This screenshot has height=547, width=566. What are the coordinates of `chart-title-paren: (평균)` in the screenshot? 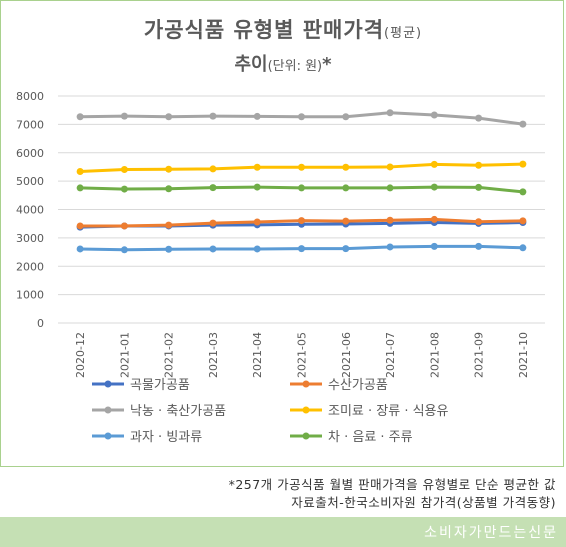 It's located at (403, 33).